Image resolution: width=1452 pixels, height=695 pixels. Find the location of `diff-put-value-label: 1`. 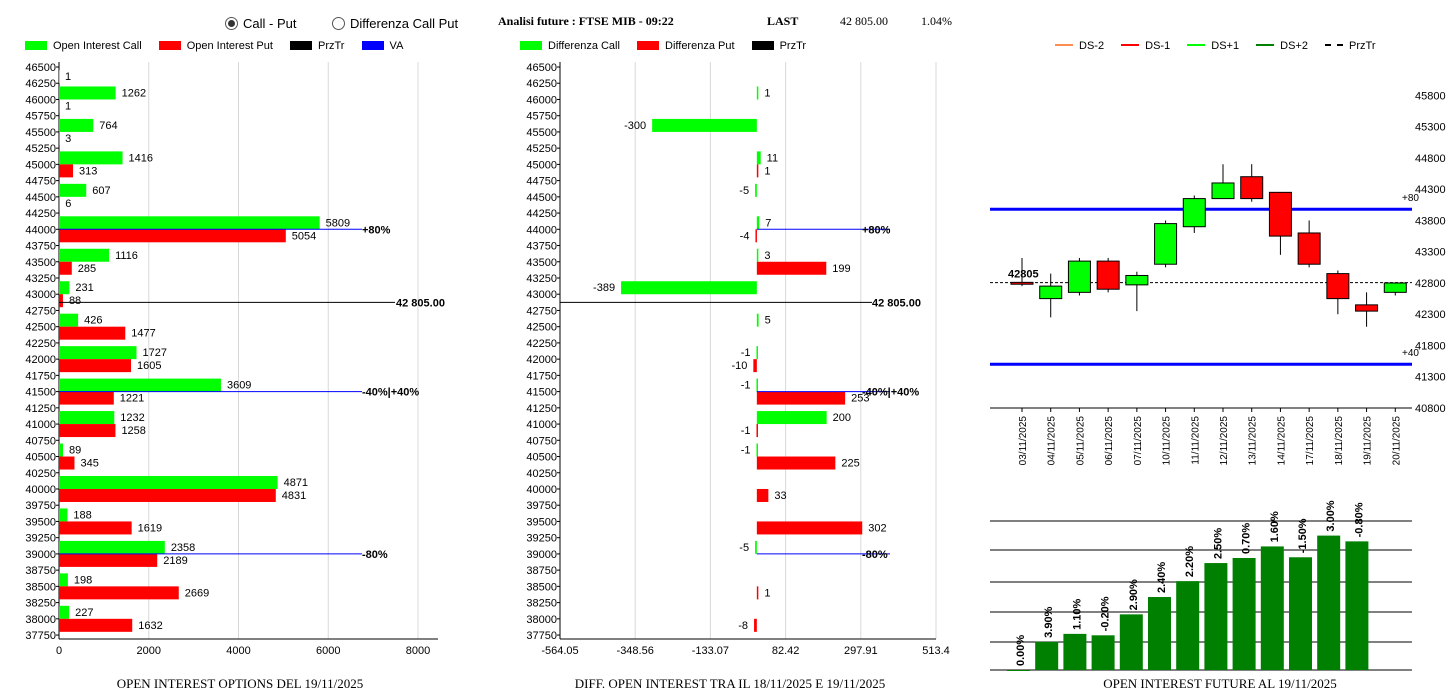

diff-put-value-label: 1 is located at coordinates (767, 593).